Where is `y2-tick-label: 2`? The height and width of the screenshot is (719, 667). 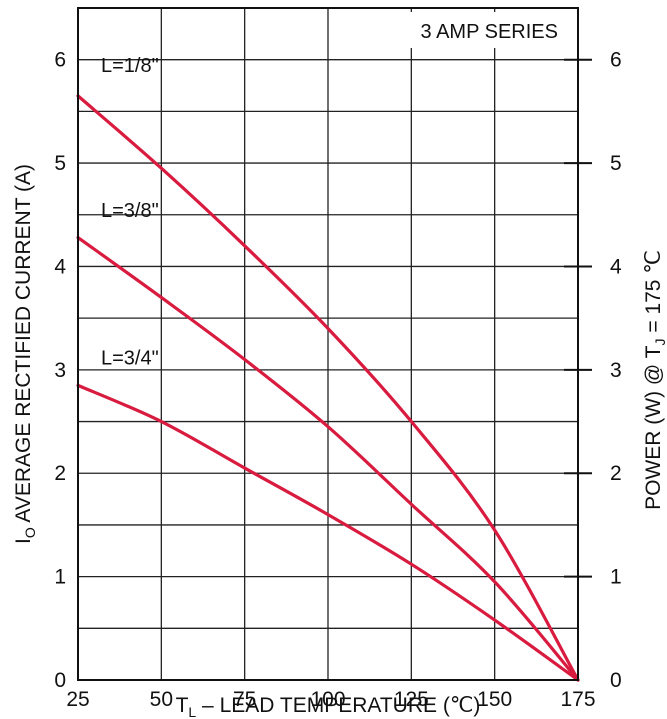 y2-tick-label: 2 is located at coordinates (616, 473).